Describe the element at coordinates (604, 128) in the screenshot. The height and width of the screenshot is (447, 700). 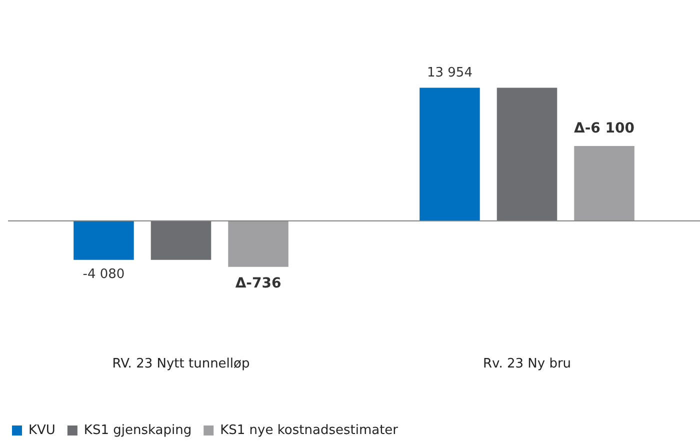
I see `annotation: Δ-6 100` at that location.